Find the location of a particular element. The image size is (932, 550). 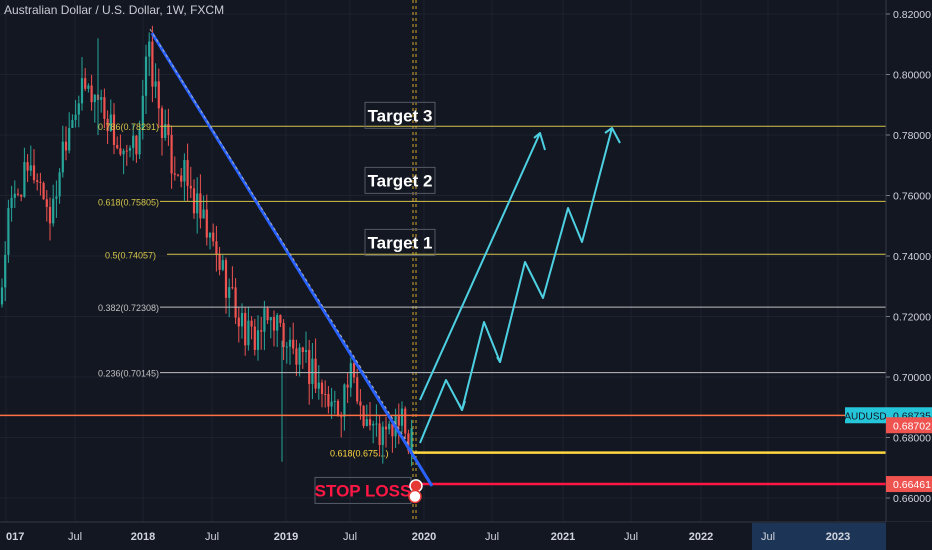

target-label: Target 3 is located at coordinates (400, 115).